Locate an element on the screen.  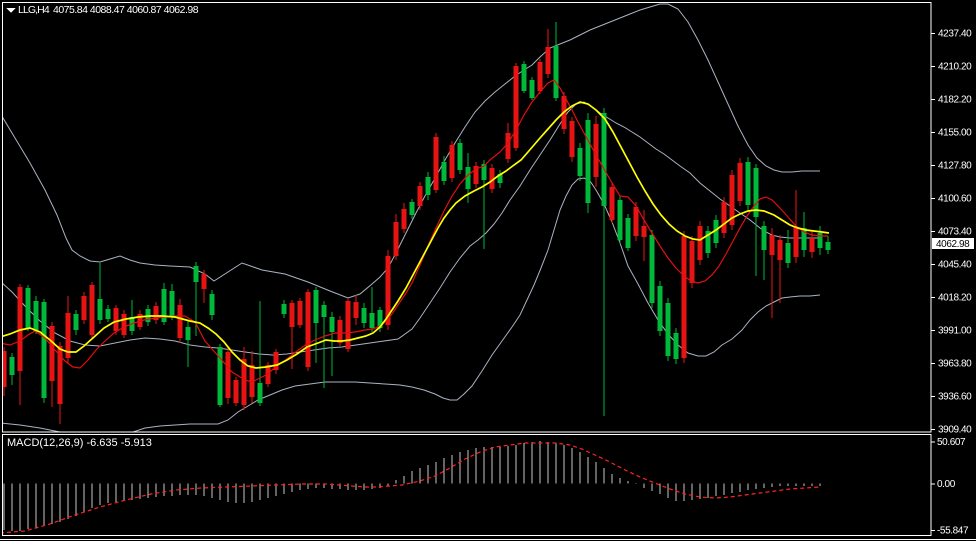
svg-text: 4018.20 is located at coordinates (955, 298).